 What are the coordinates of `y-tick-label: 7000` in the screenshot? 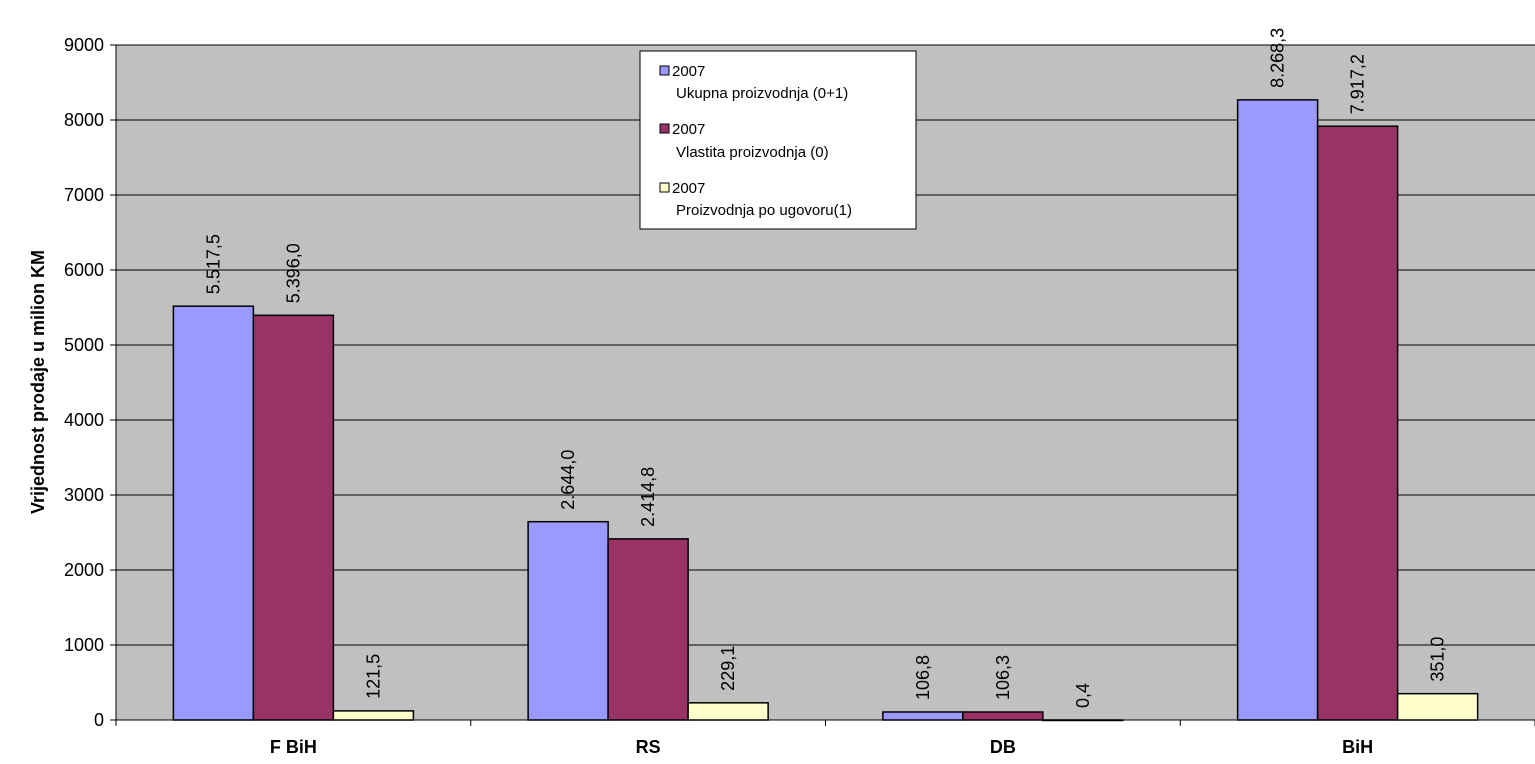 It's located at (84, 195).